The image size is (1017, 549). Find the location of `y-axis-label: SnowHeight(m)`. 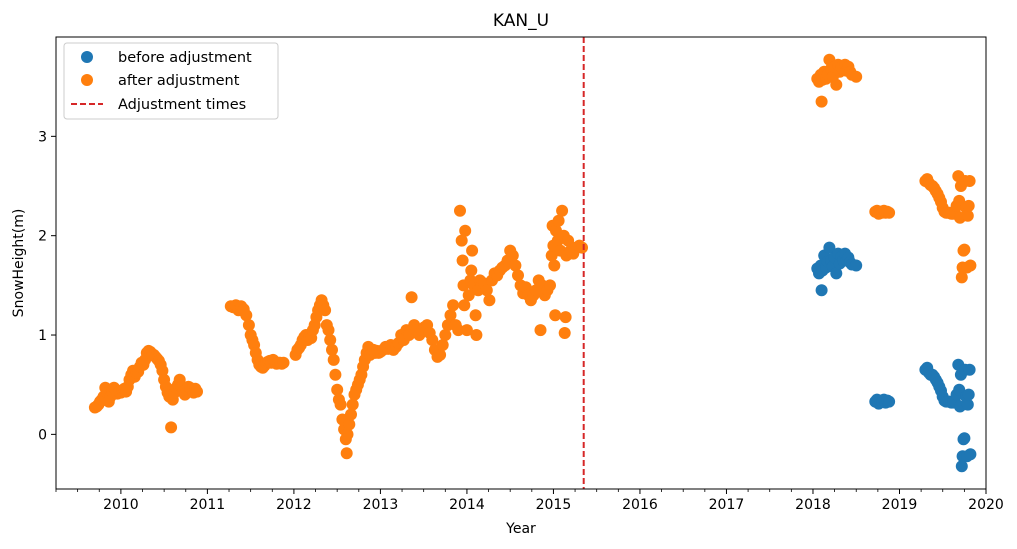

y-axis-label: SnowHeight(m) is located at coordinates (19, 263).